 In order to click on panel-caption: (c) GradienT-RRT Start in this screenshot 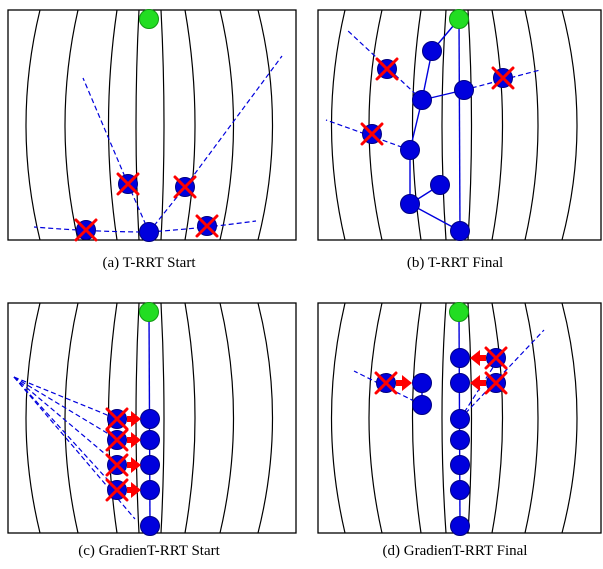, I will do `click(149, 551)`.